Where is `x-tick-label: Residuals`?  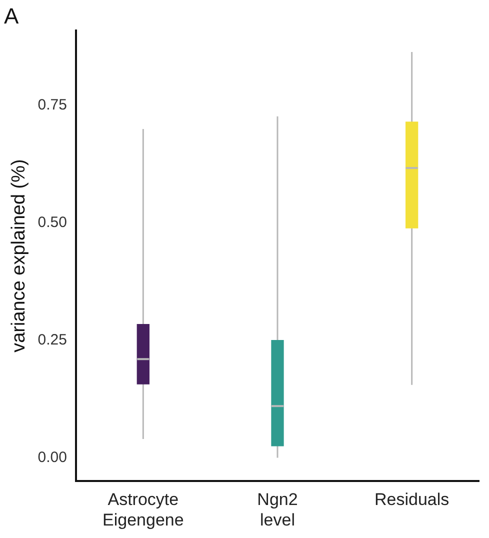
x-tick-label: Residuals is located at coordinates (412, 500).